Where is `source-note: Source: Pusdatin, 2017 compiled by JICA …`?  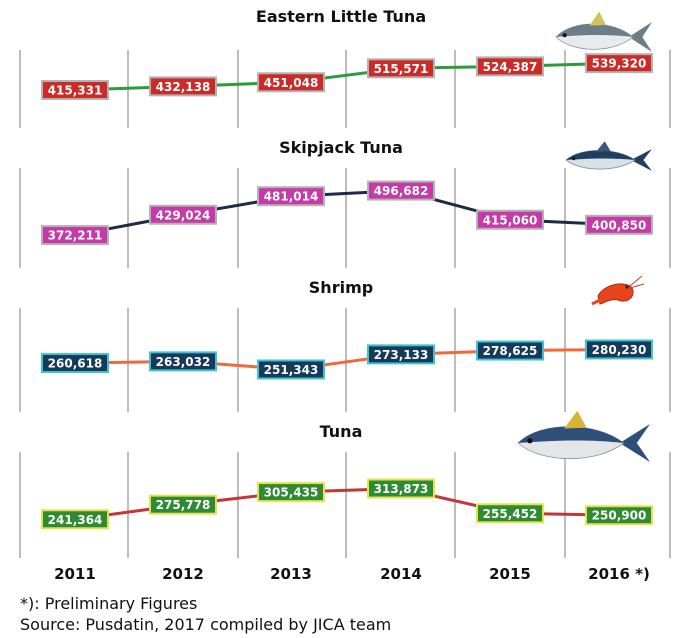 source-note: Source: Pusdatin, 2017 compiled by JICA … is located at coordinates (206, 624).